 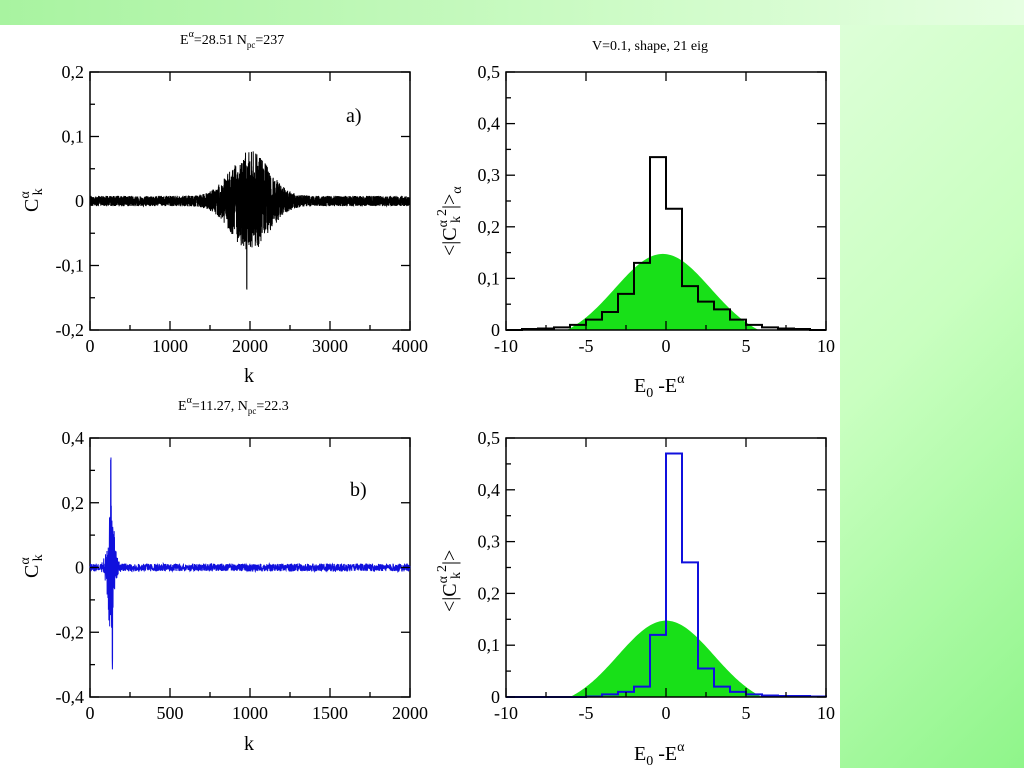 What do you see at coordinates (449, 581) in the screenshot?
I see `panel-d-ylabel: <|Cαk2|>` at bounding box center [449, 581].